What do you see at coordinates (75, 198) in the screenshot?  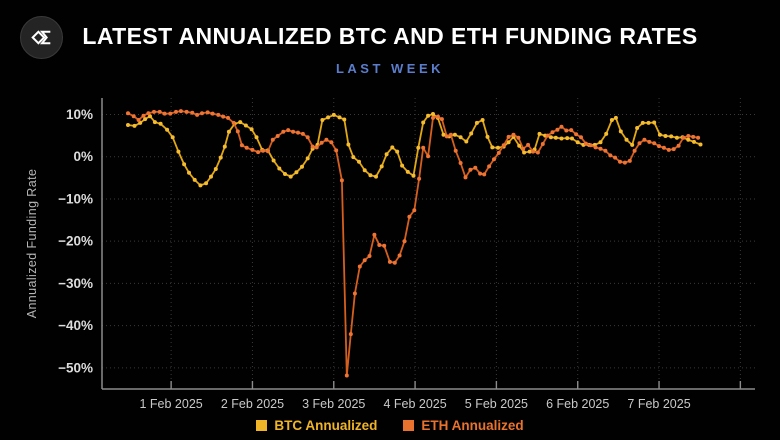 I see `svg-text: −10%` at bounding box center [75, 198].